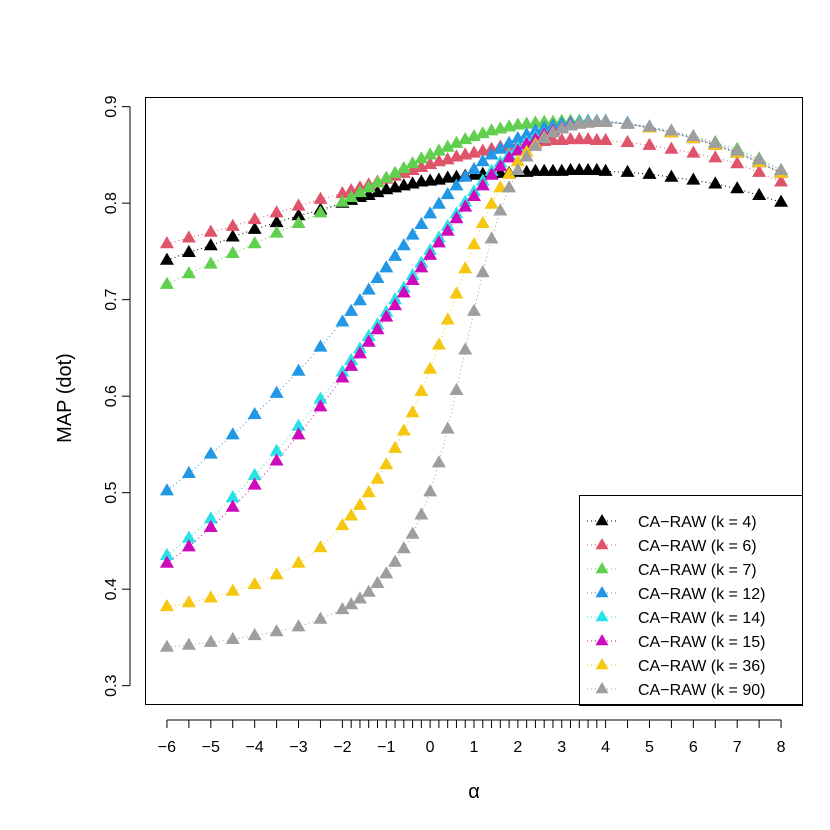  What do you see at coordinates (111, 203) in the screenshot?
I see `y-tick-label: 0.8` at bounding box center [111, 203].